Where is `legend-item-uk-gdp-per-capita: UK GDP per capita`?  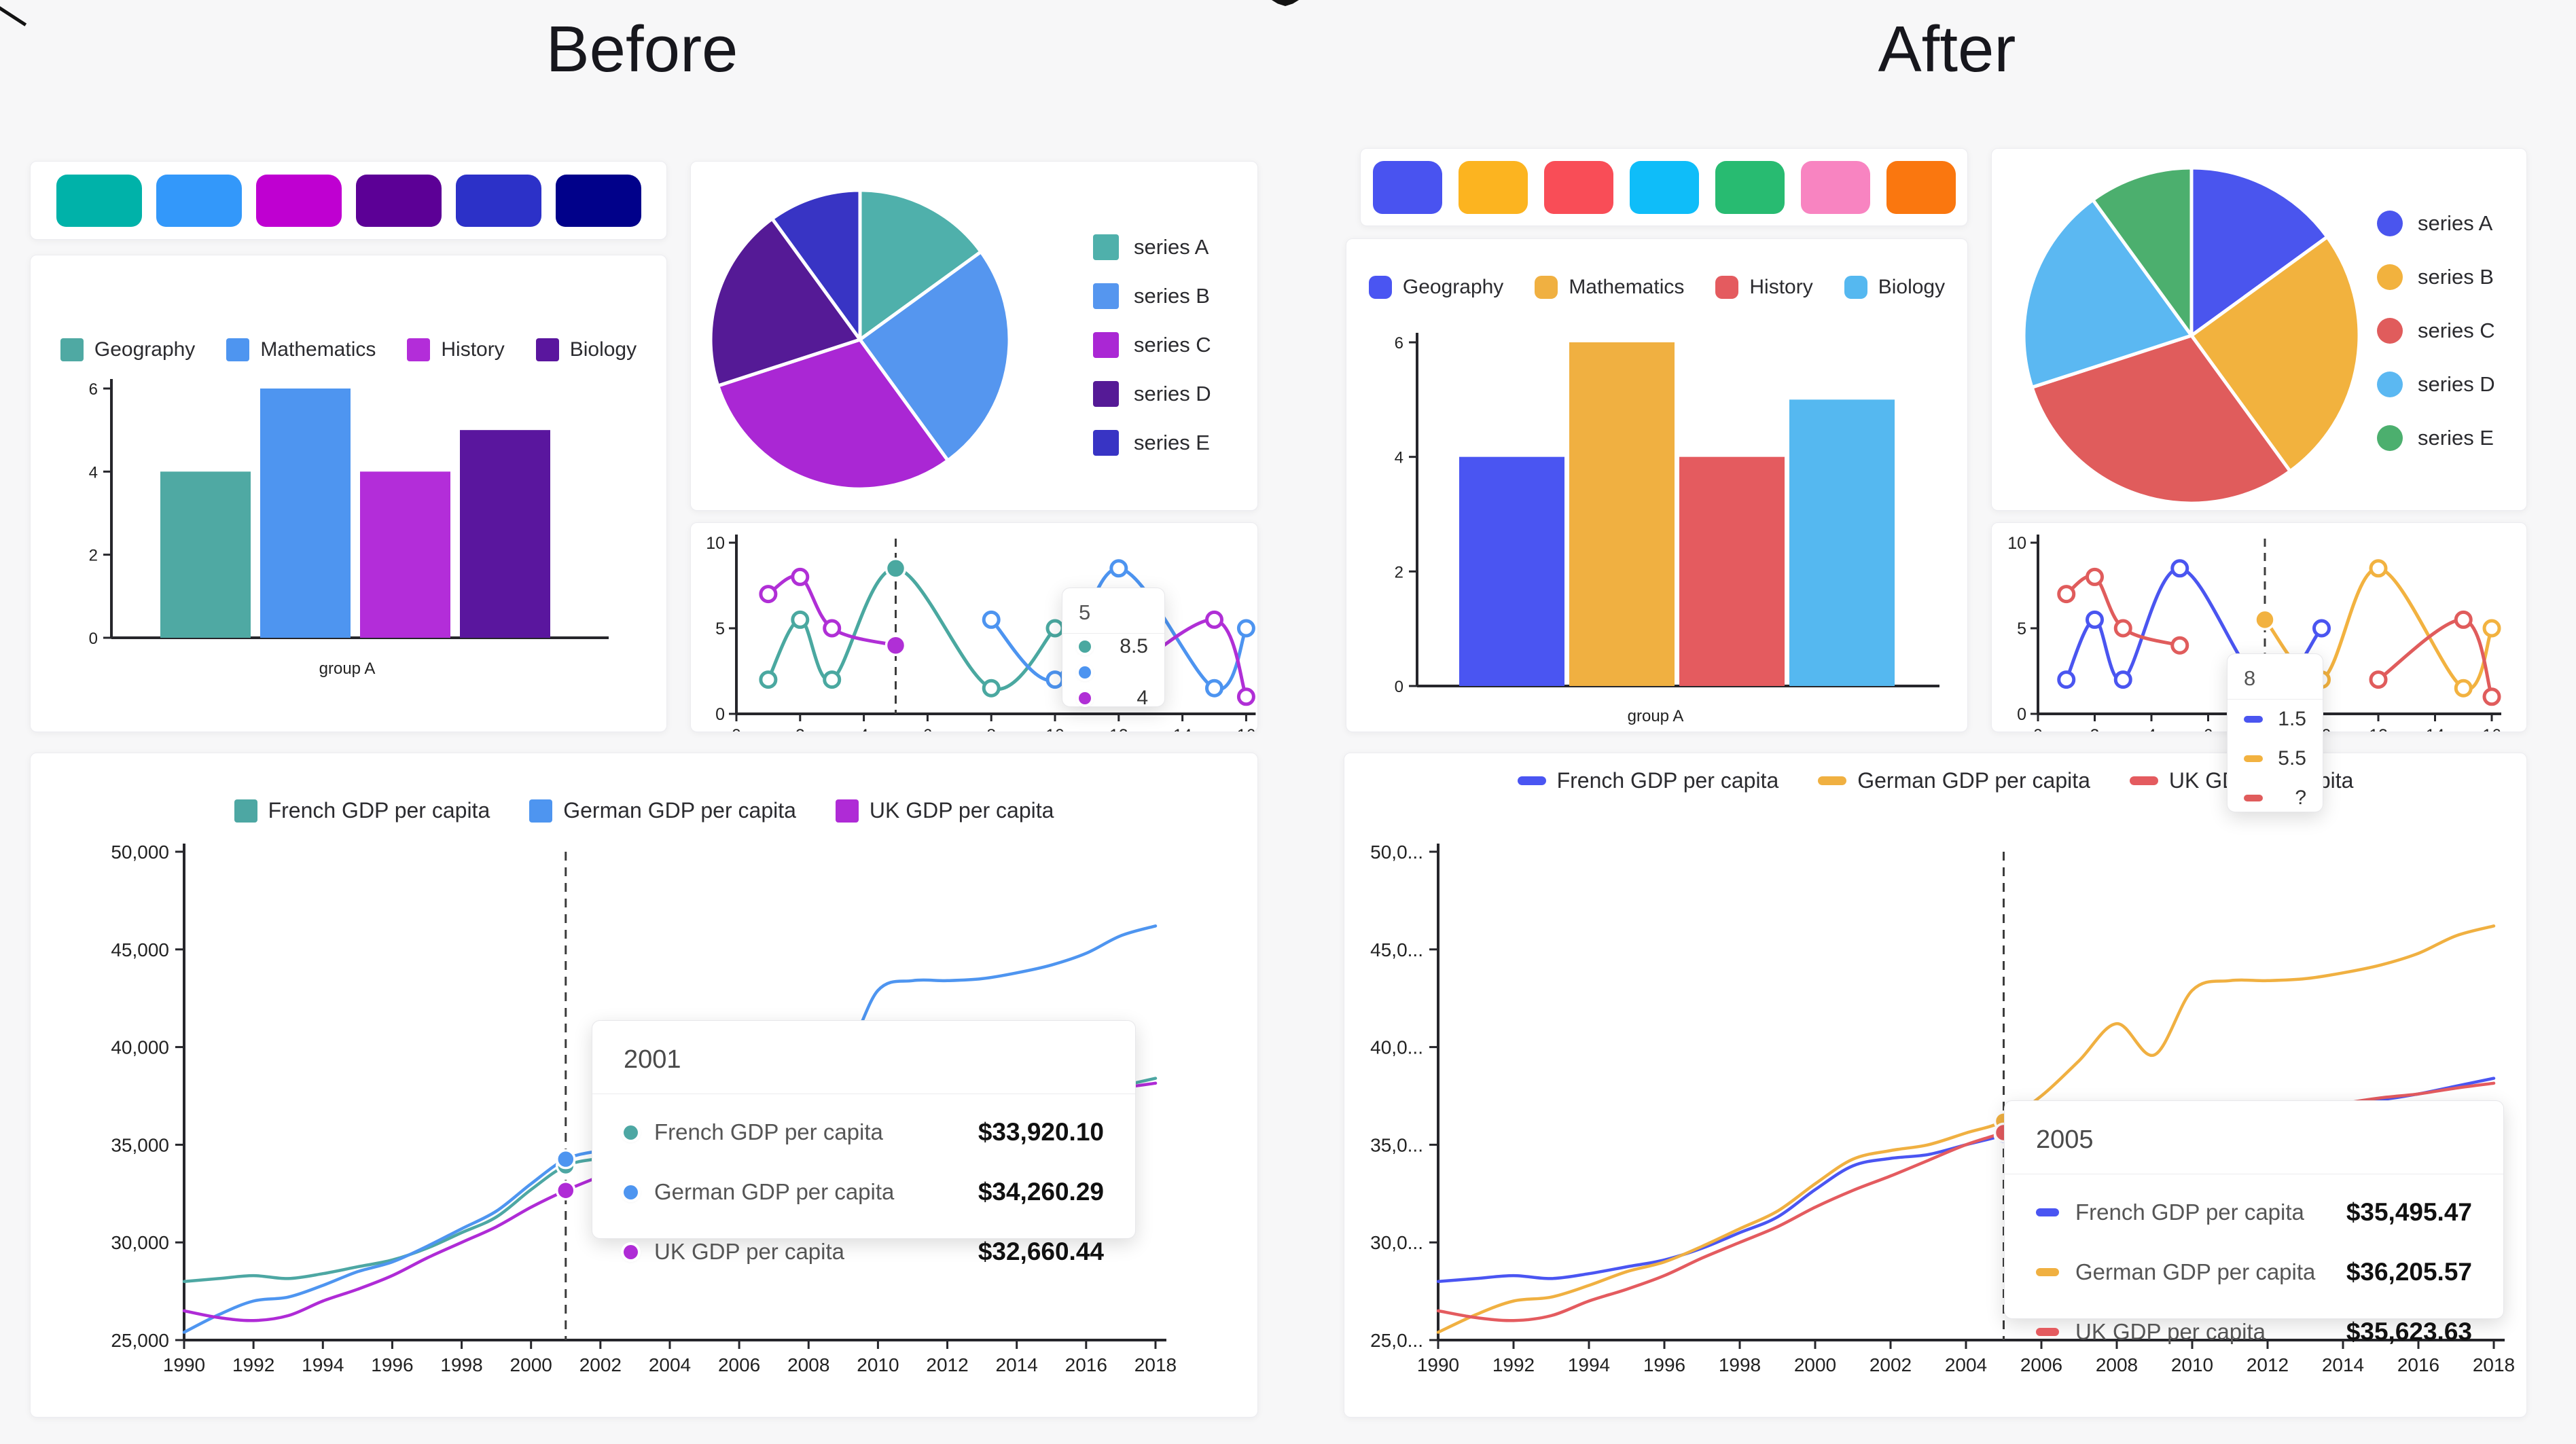
legend-item-uk-gdp-per-capita: UK GDP per capita is located at coordinates (945, 811).